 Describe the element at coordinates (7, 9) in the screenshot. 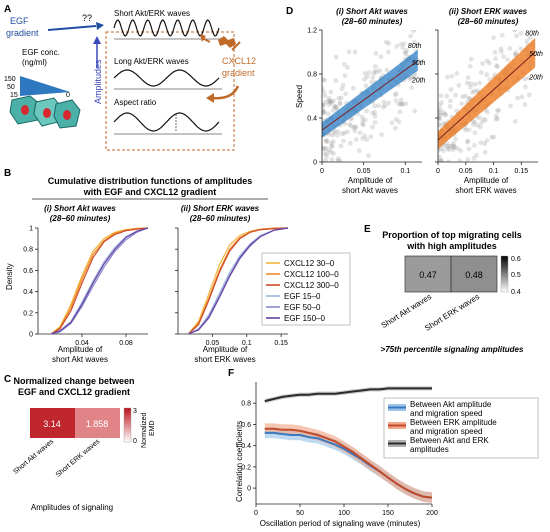

I see `panel-a-label: A` at that location.